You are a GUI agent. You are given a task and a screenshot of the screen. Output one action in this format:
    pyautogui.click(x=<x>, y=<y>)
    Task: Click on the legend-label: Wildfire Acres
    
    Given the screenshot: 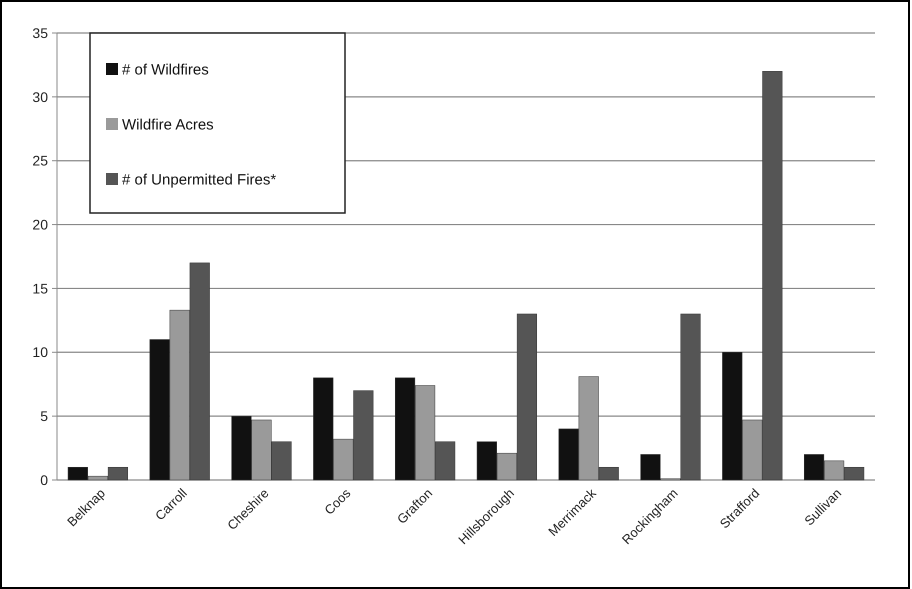 What is the action you would take?
    pyautogui.click(x=168, y=125)
    